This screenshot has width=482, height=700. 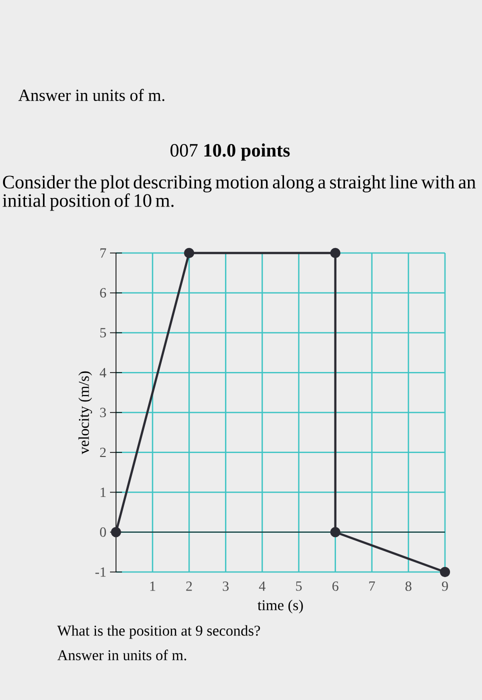 What do you see at coordinates (103, 373) in the screenshot?
I see `y-tick-label: 4` at bounding box center [103, 373].